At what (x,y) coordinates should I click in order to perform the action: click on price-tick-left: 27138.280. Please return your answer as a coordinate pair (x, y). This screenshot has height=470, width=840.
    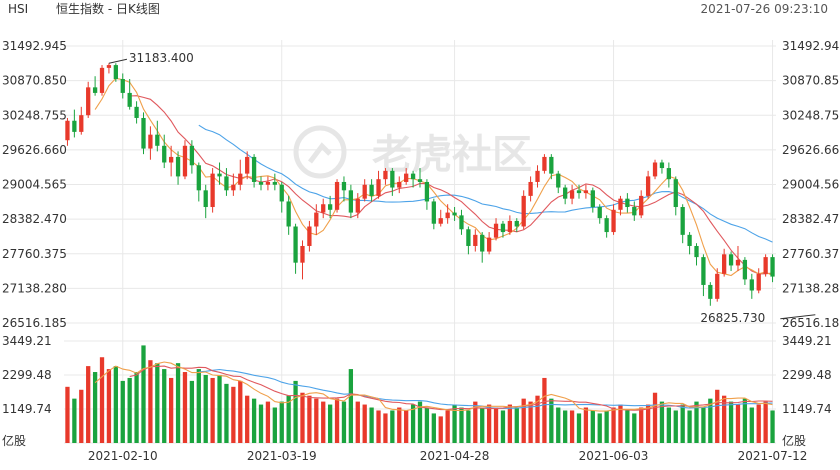
    Looking at the image, I should click on (34, 288).